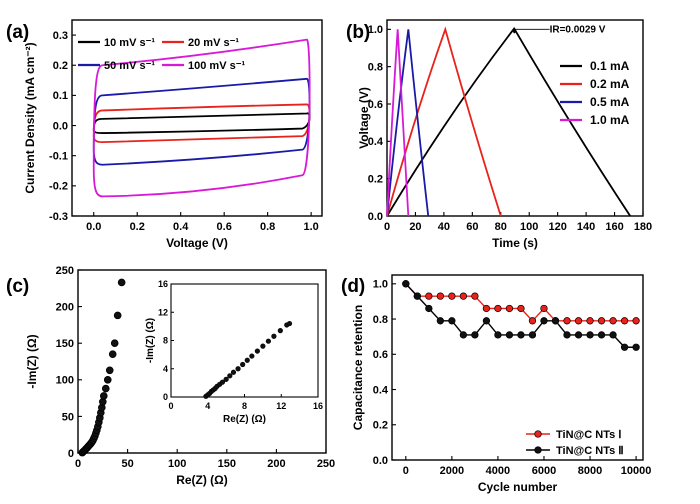 Image resolution: width=700 pixels, height=504 pixels. I want to click on x-tick-label: 160, so click(614, 227).